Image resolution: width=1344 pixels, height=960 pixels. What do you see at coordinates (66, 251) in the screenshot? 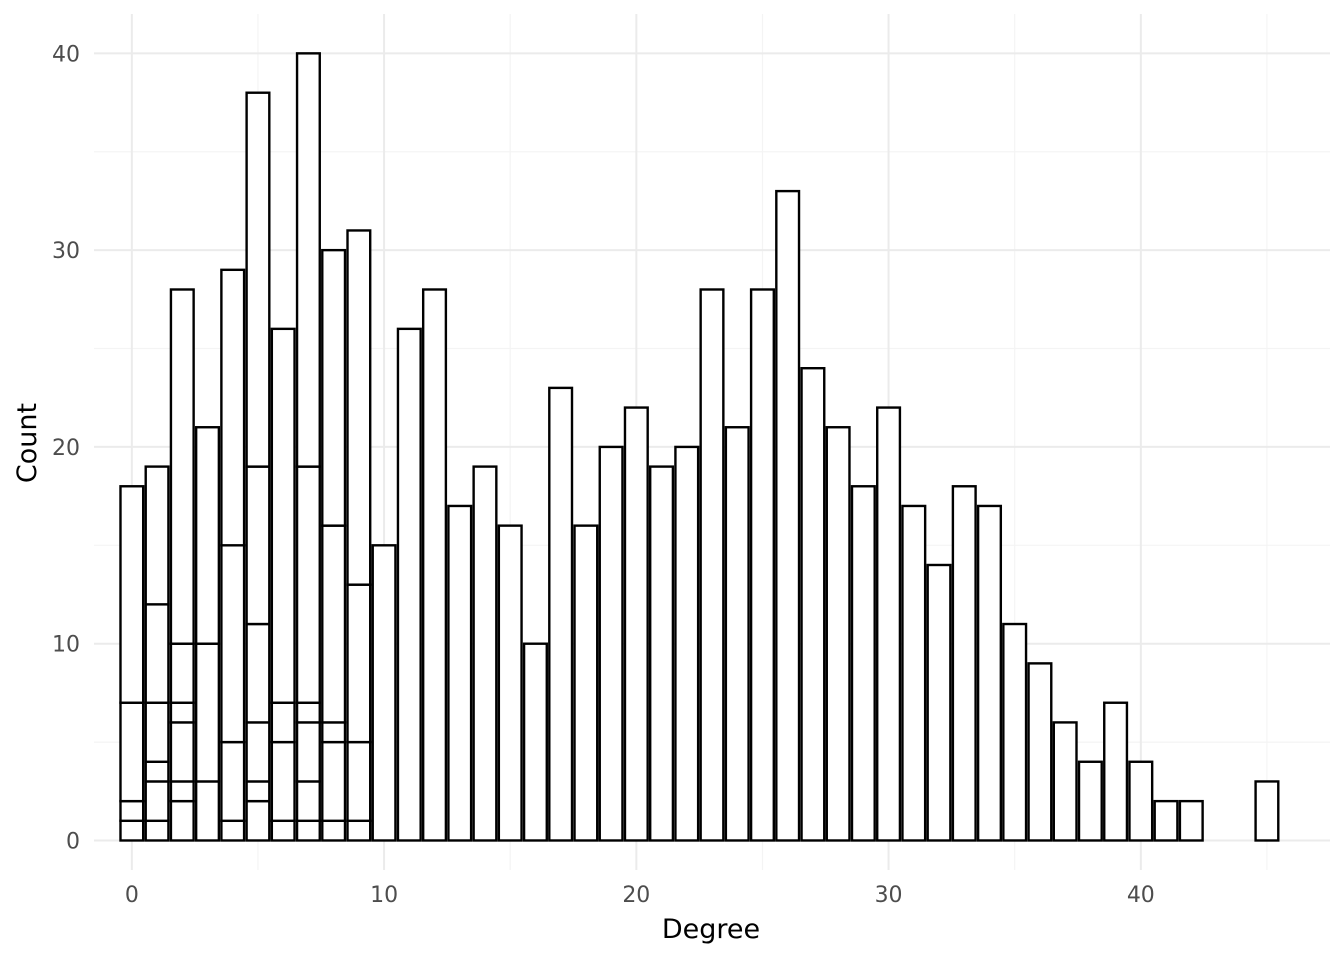
I see `y-tick-label: 30` at bounding box center [66, 251].